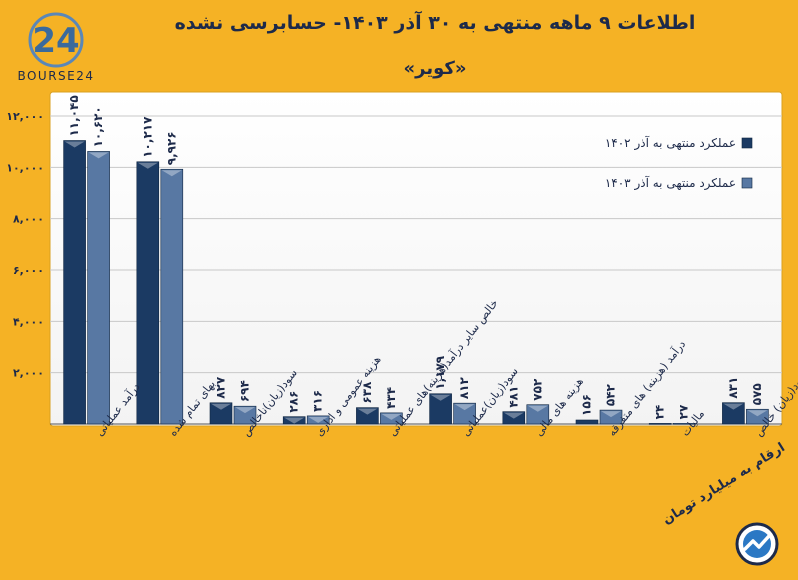 This screenshot has height=580, width=798. What do you see at coordinates (537, 389) in the screenshot?
I see `data-label: ۷۵۲` at bounding box center [537, 389].